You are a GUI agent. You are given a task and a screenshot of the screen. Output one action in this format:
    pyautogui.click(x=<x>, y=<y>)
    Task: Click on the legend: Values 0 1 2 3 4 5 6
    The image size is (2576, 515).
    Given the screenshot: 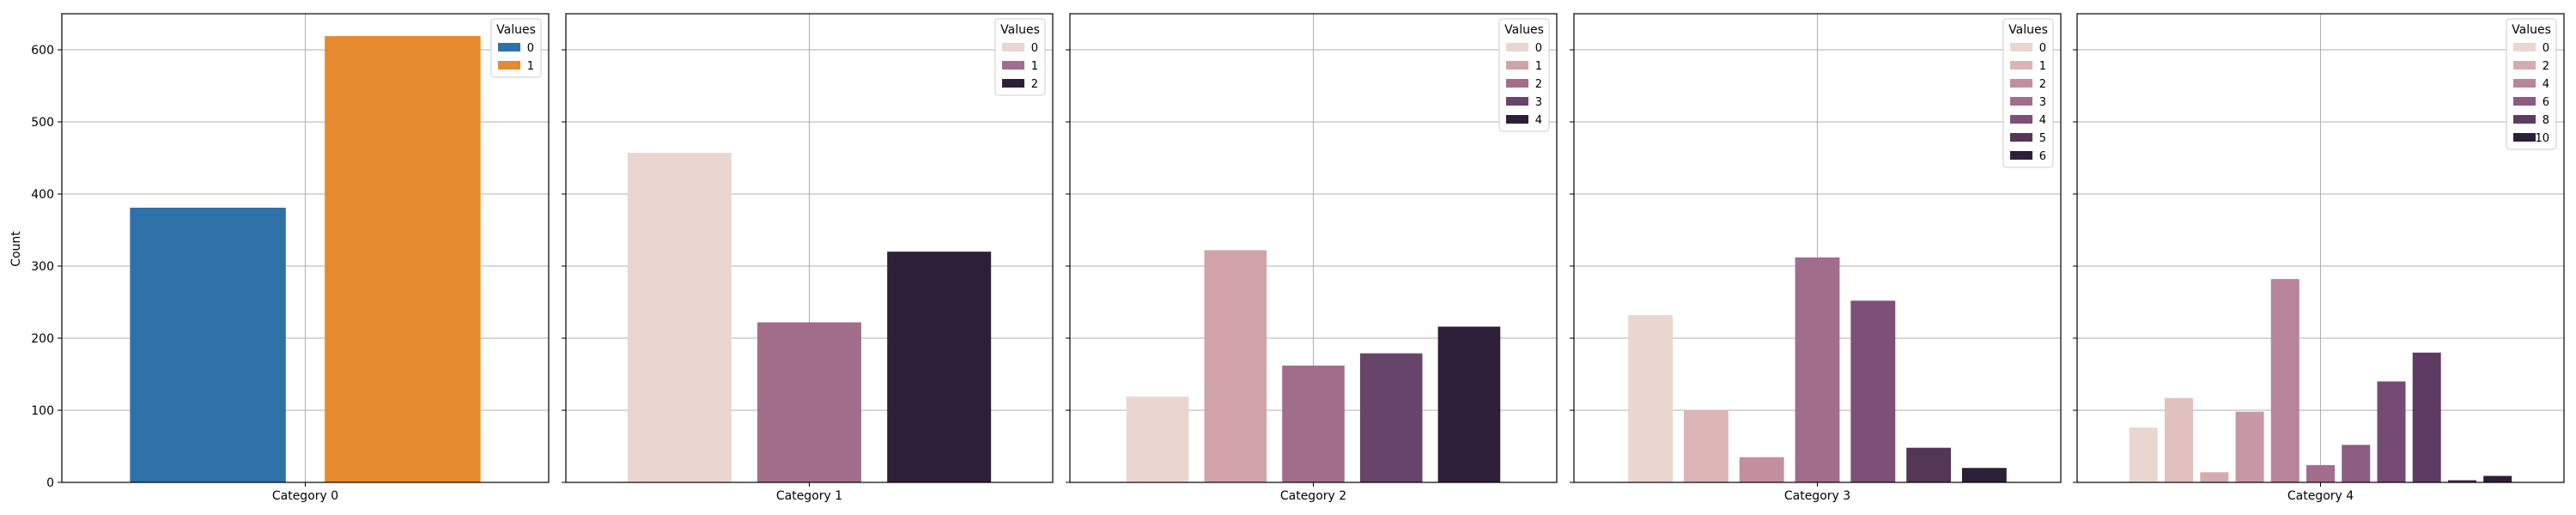 What is the action you would take?
    pyautogui.click(x=2028, y=93)
    